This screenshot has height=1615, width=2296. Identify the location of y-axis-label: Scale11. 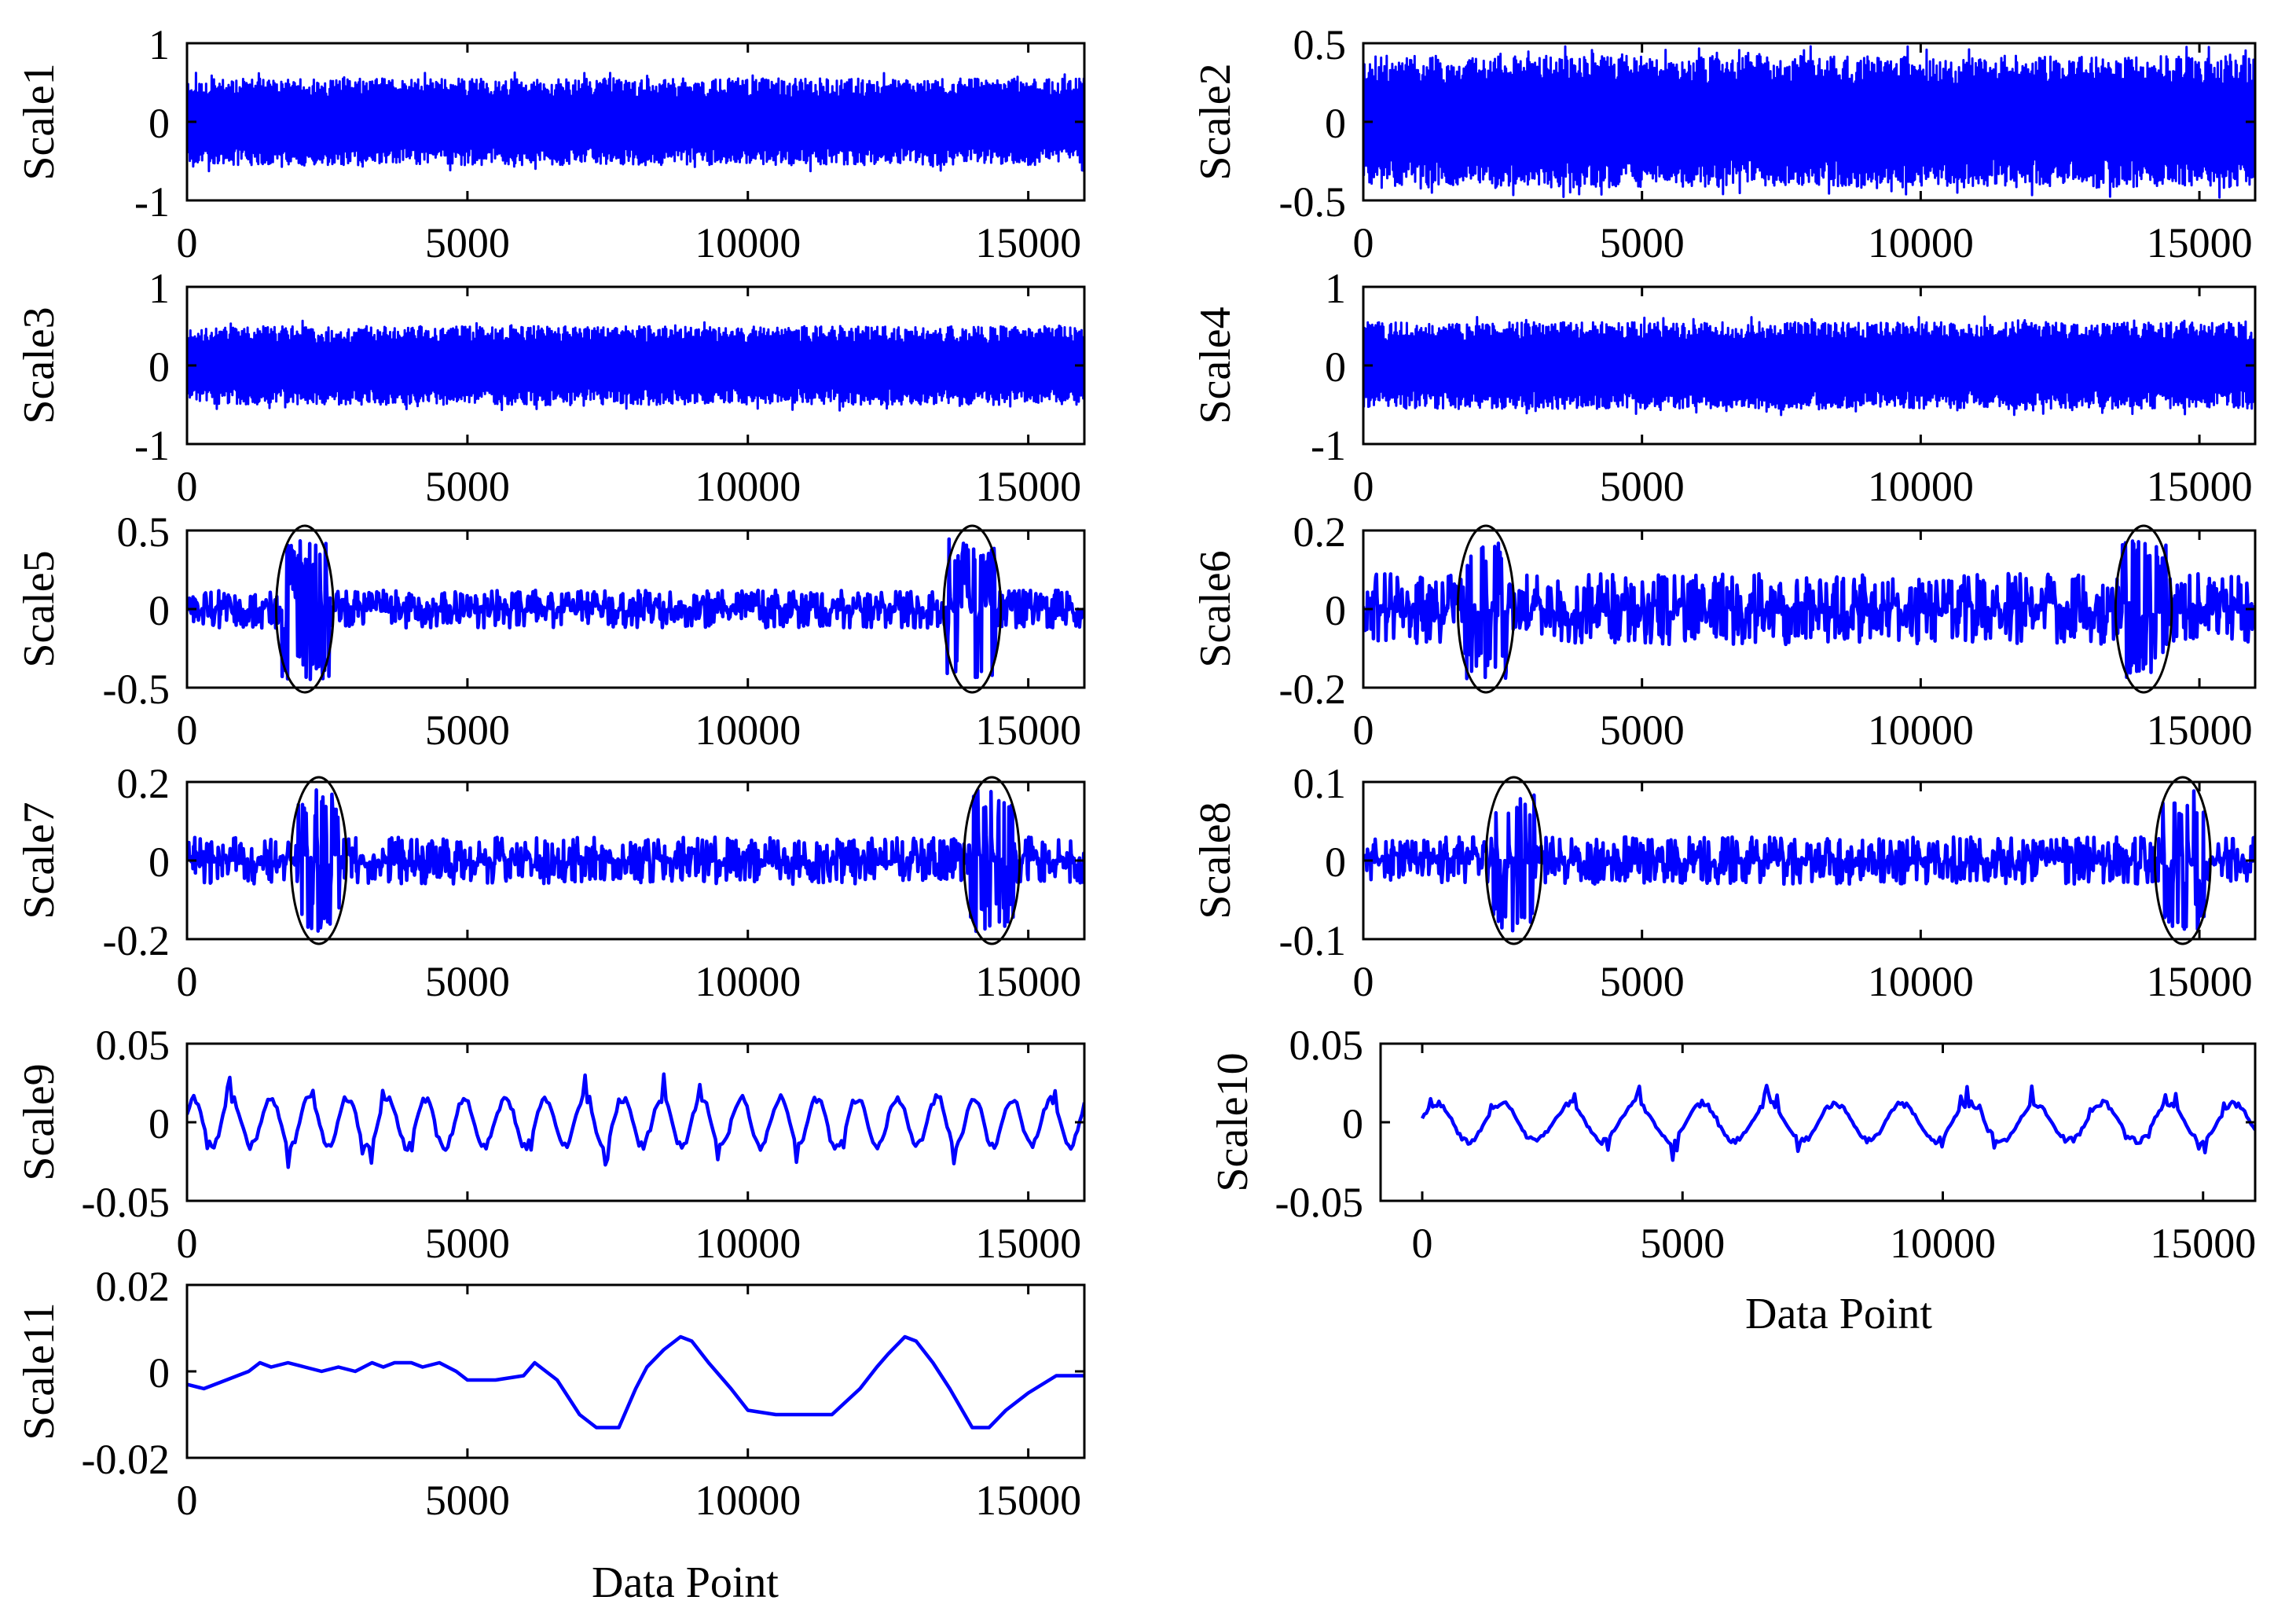
(39, 1371).